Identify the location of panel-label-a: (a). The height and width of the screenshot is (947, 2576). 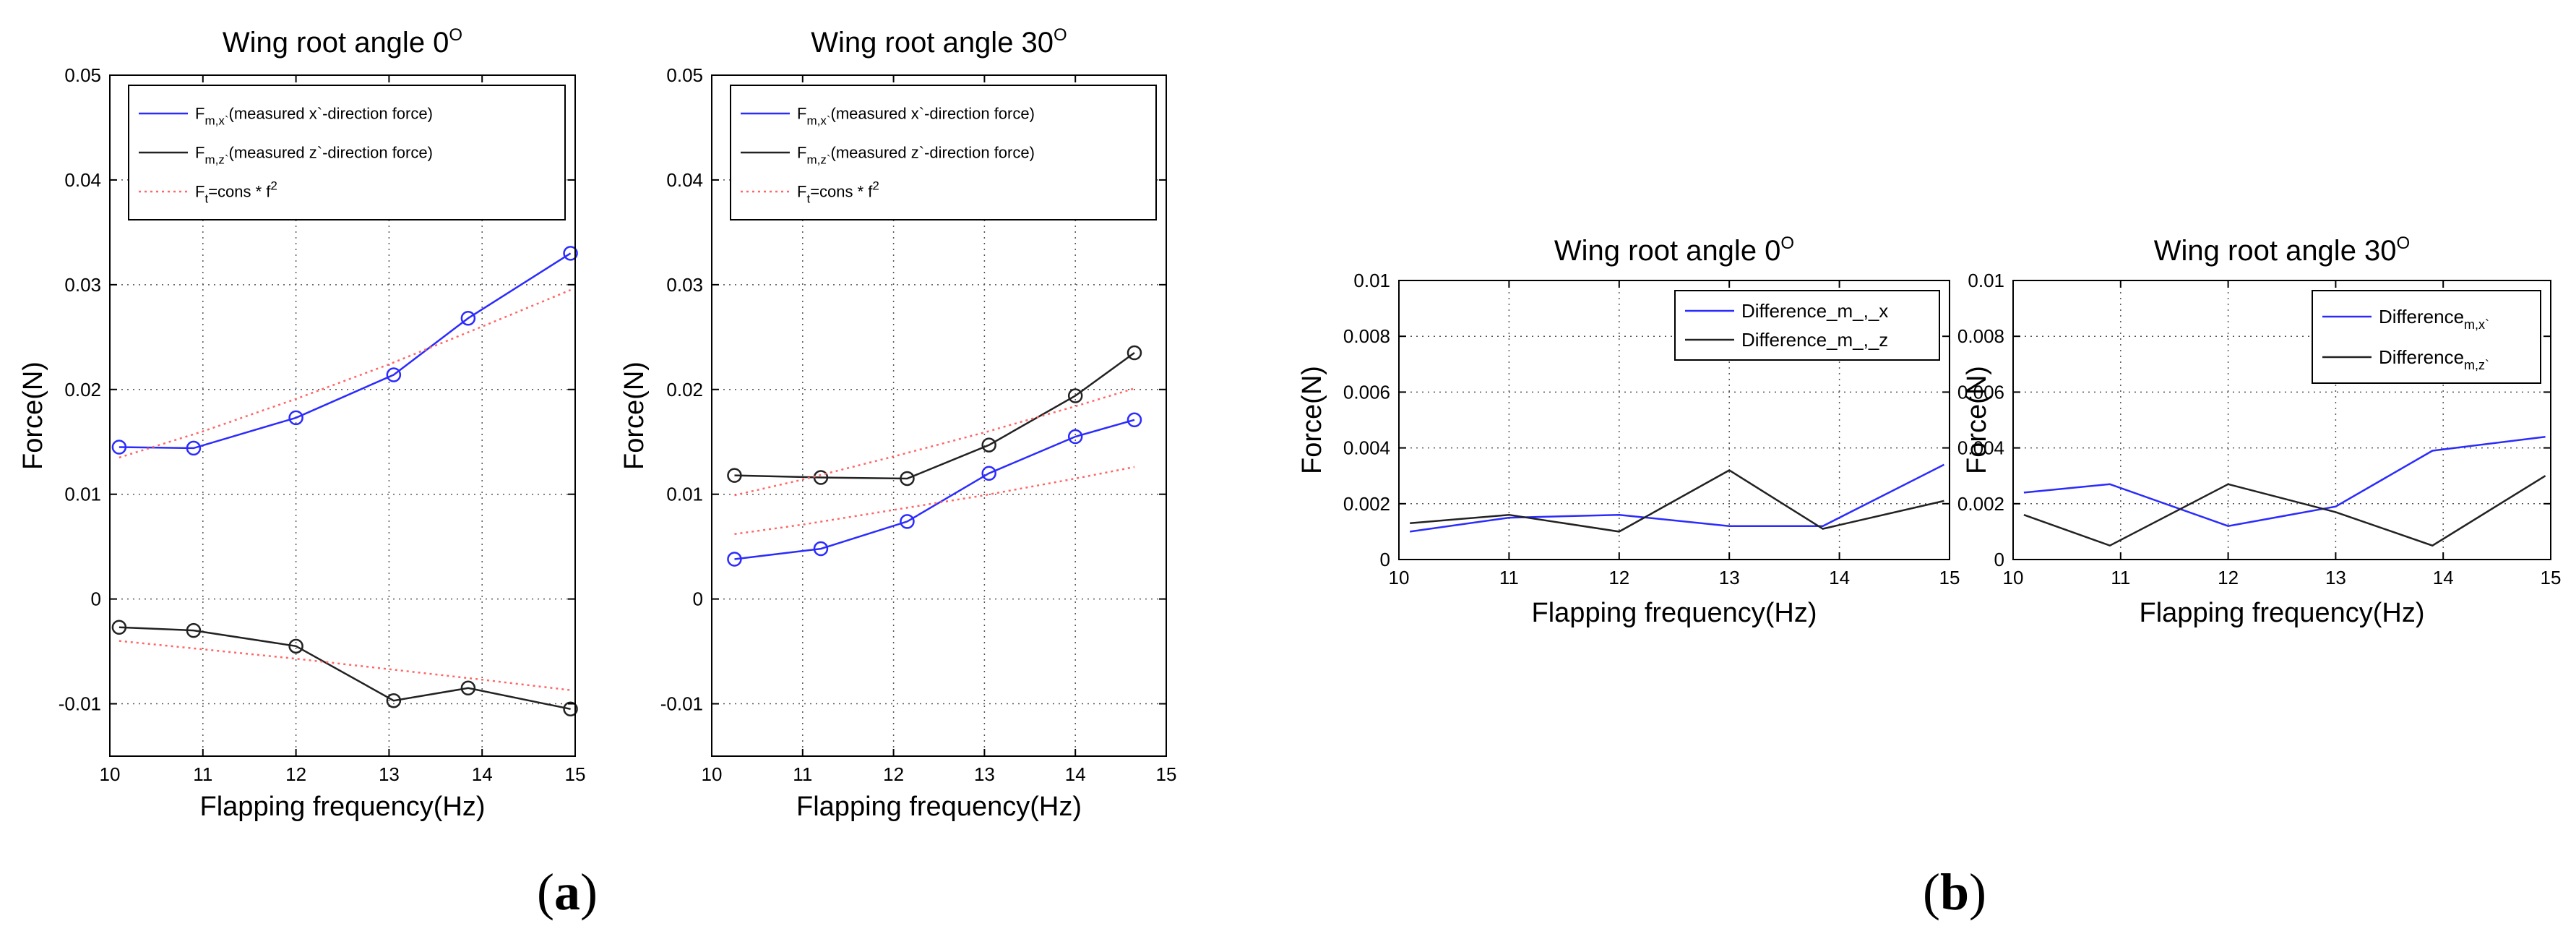
(567, 892).